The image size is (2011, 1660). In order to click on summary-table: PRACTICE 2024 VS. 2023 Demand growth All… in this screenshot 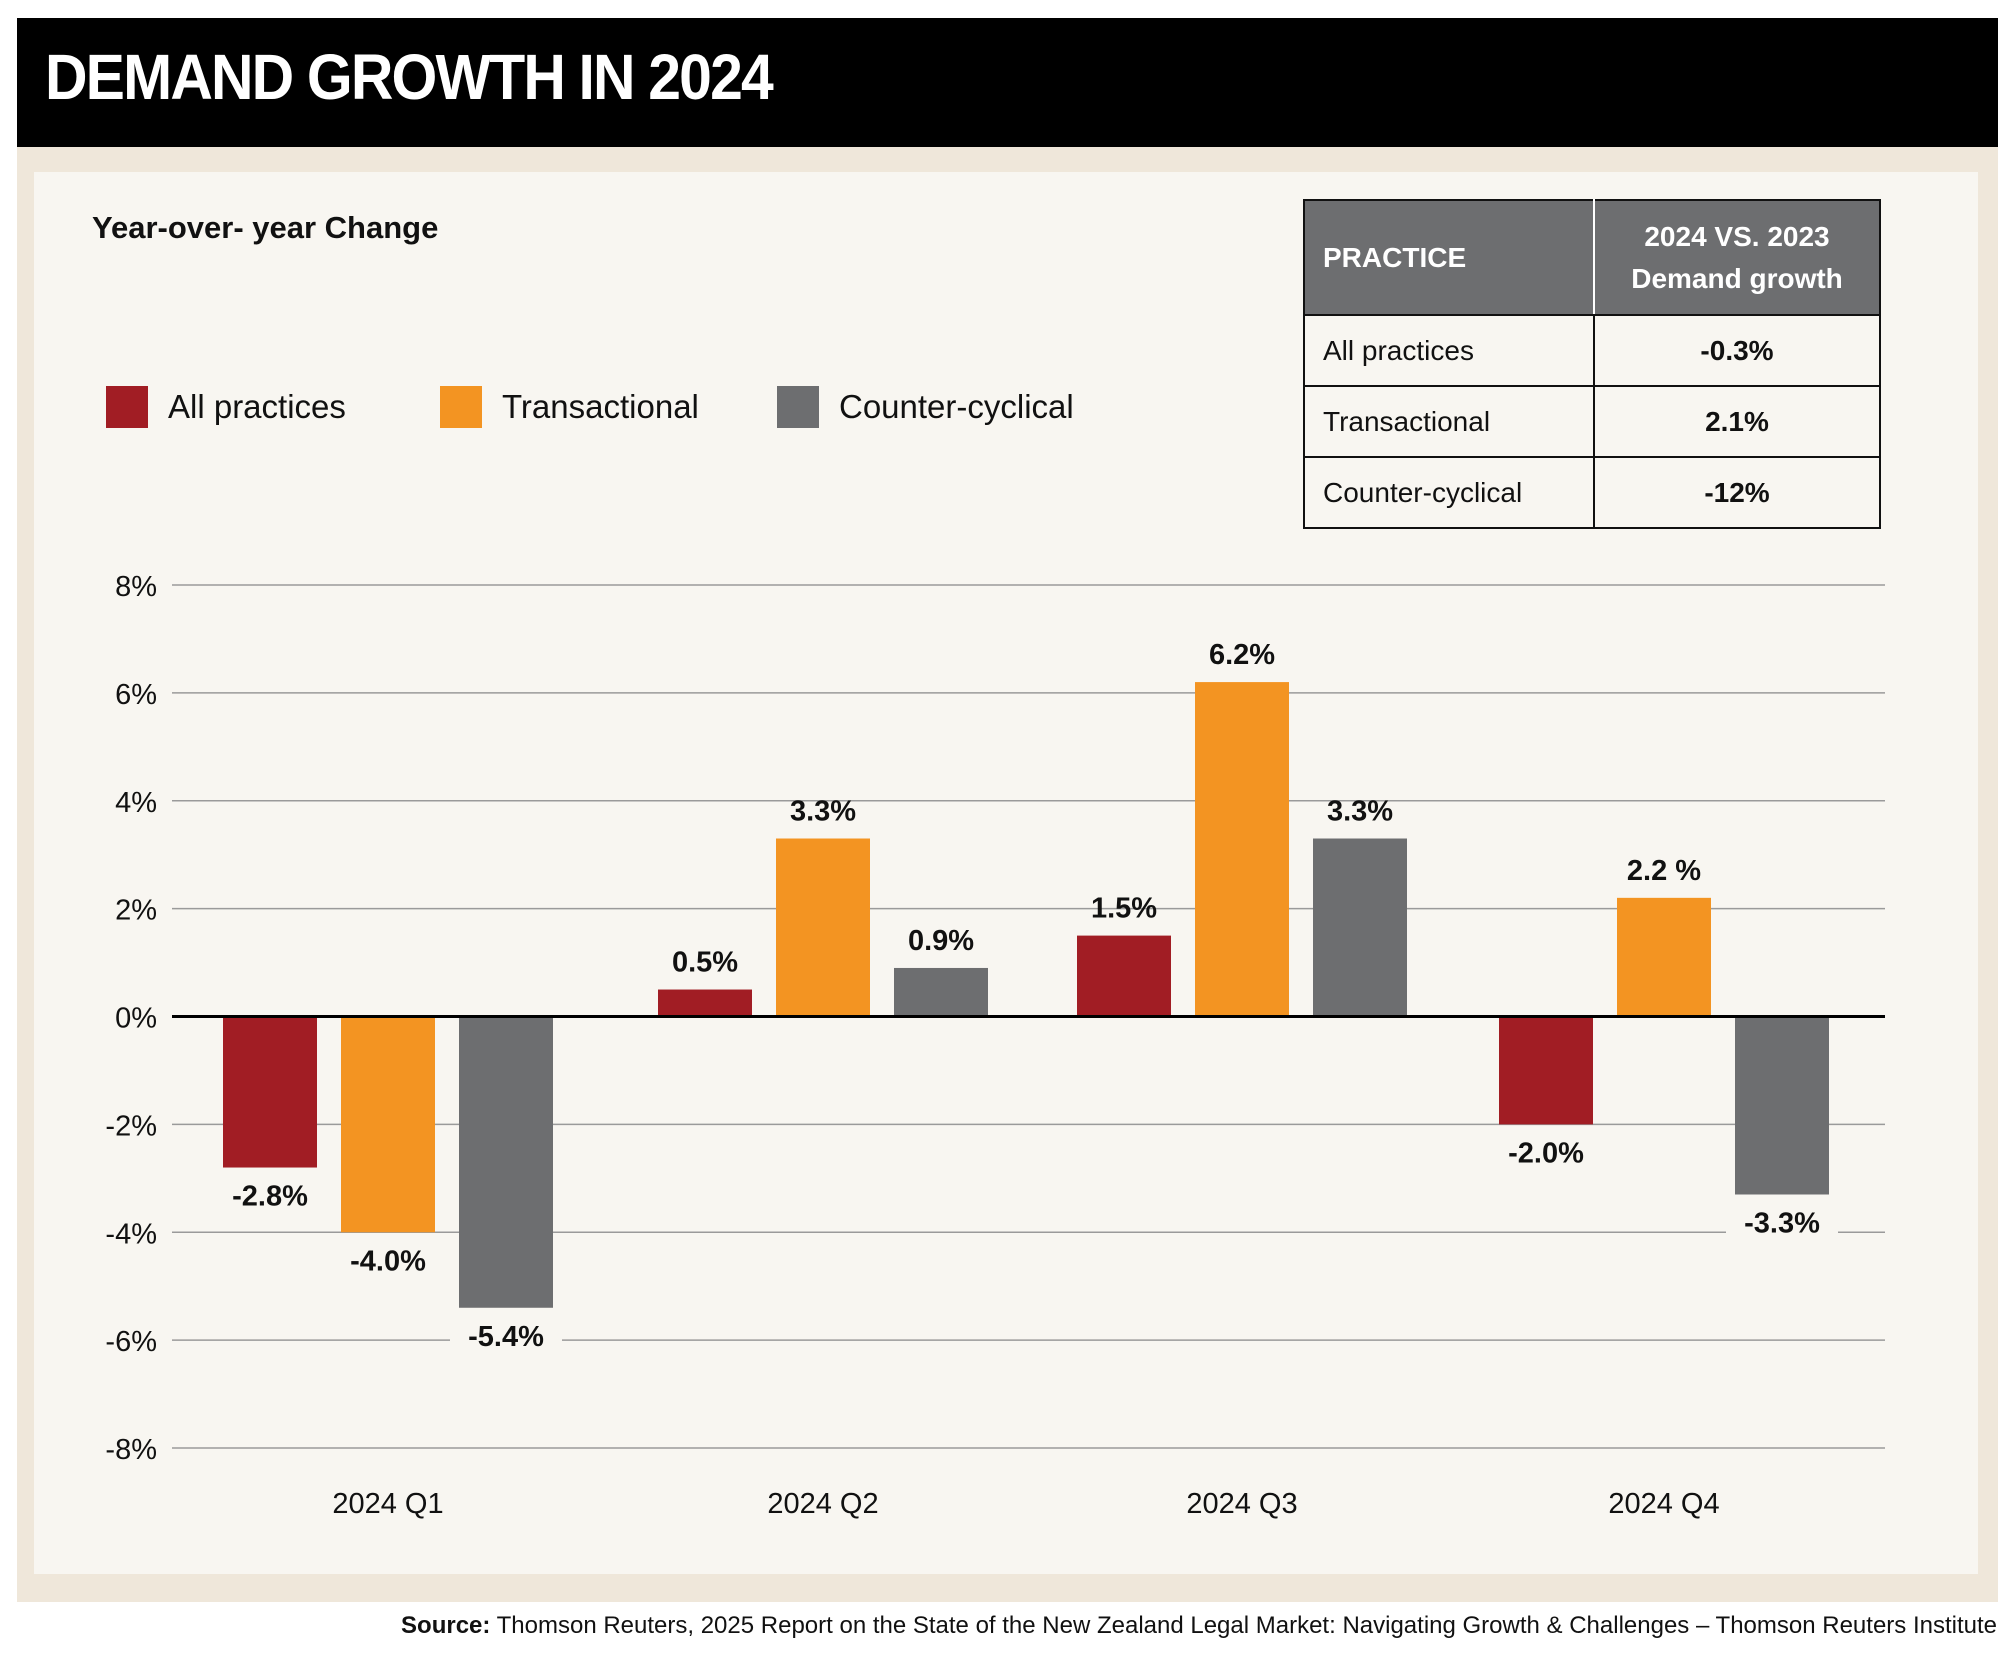, I will do `click(1592, 364)`.